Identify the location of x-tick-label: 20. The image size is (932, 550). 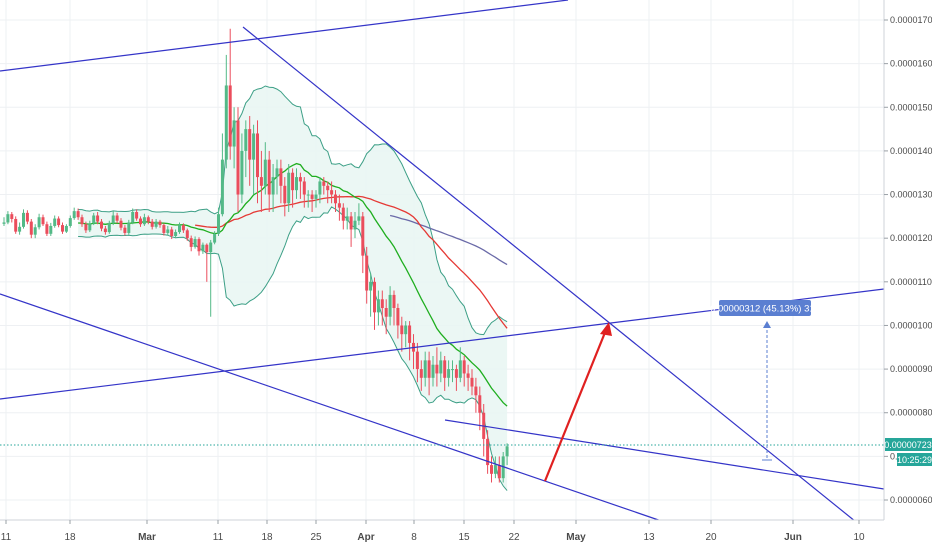
(711, 537).